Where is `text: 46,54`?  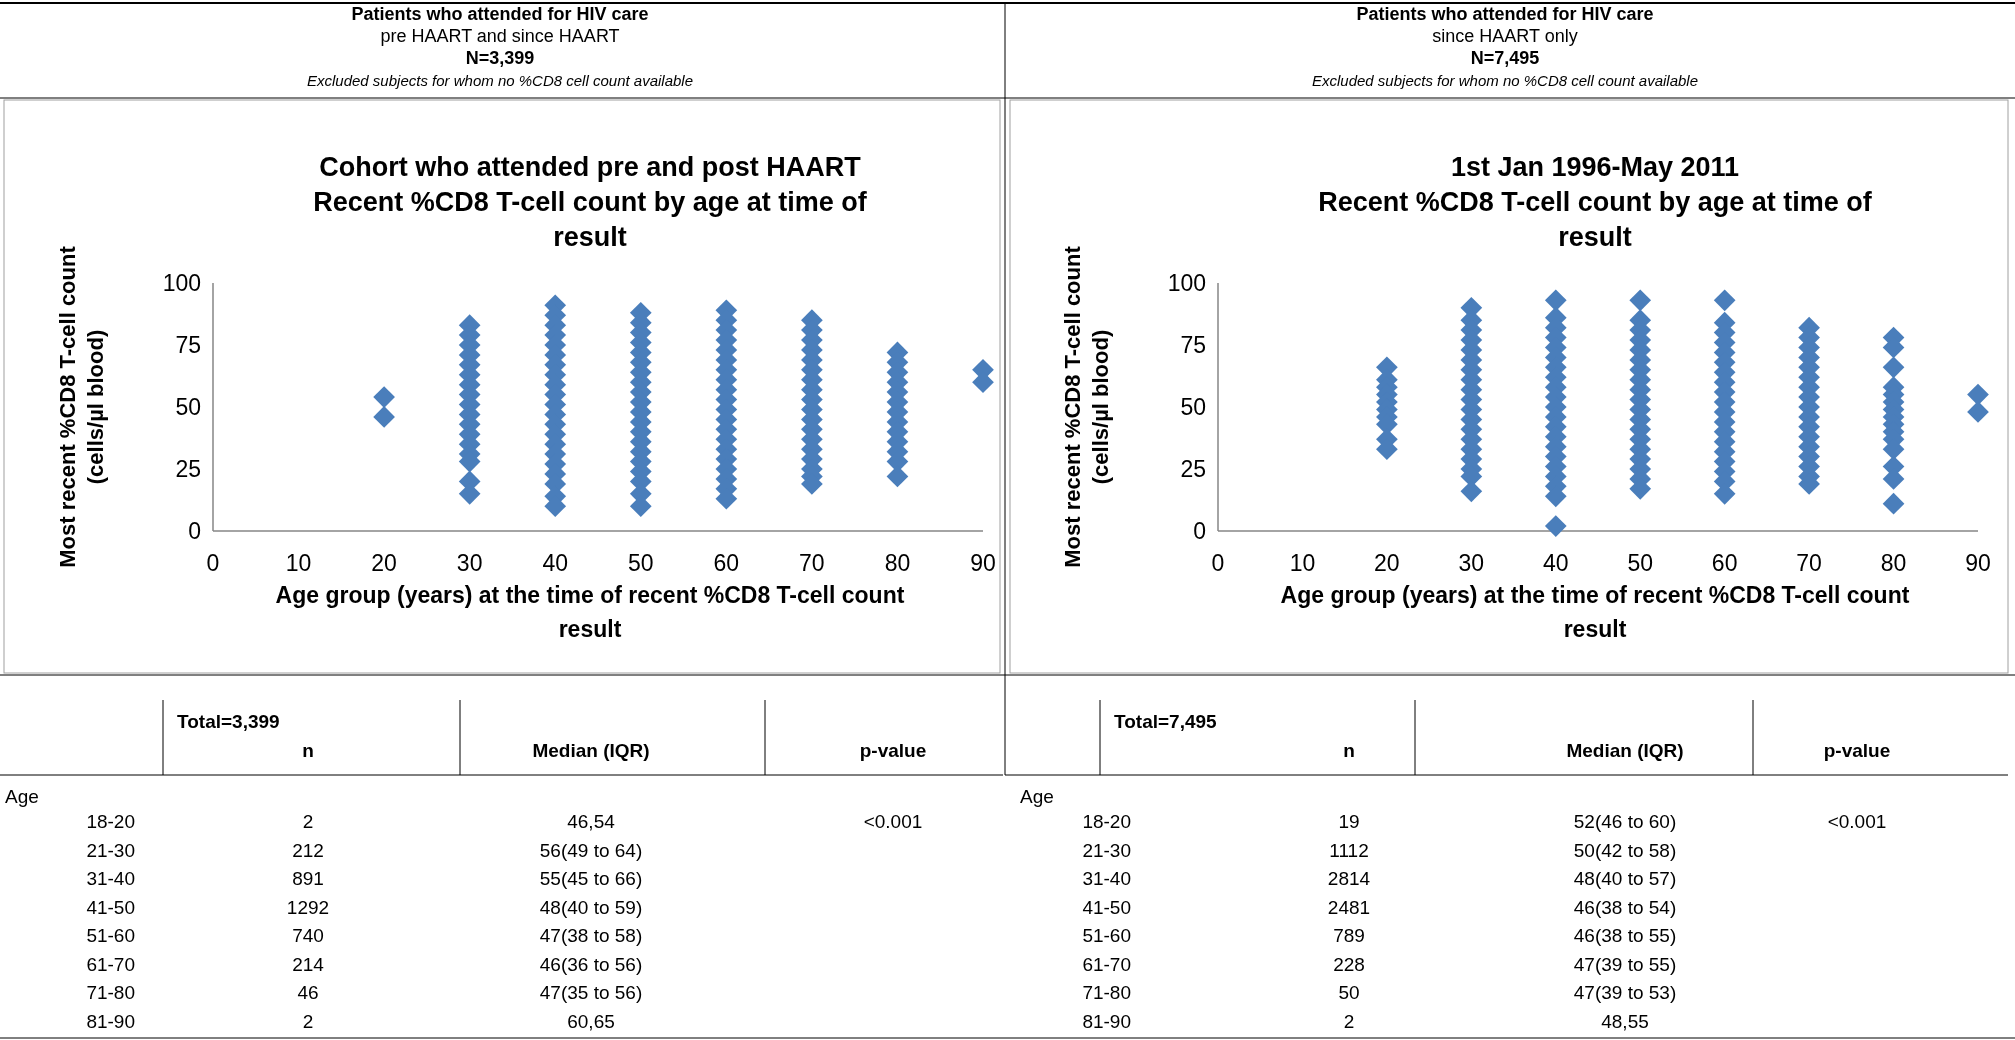 text: 46,54 is located at coordinates (591, 821).